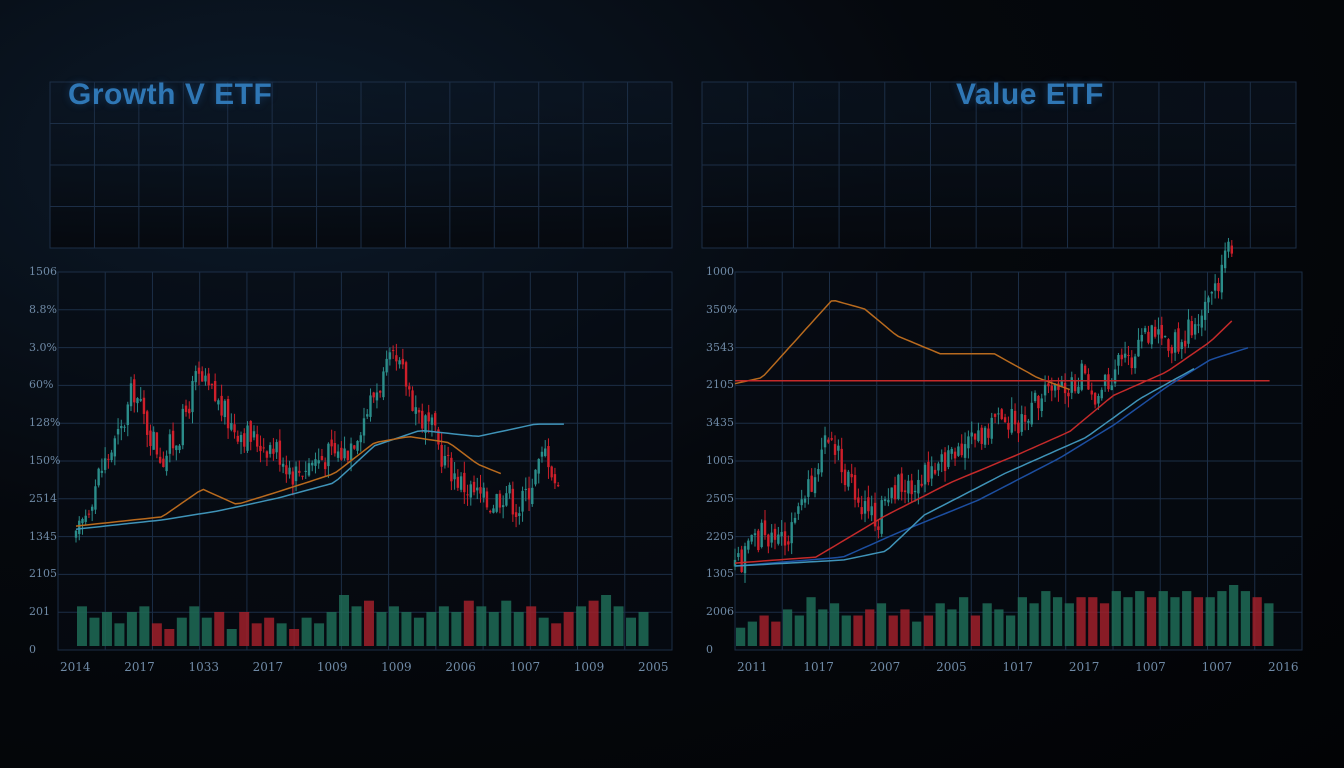 The width and height of the screenshot is (1344, 768). I want to click on value-y-tick-label: 2205, so click(720, 536).